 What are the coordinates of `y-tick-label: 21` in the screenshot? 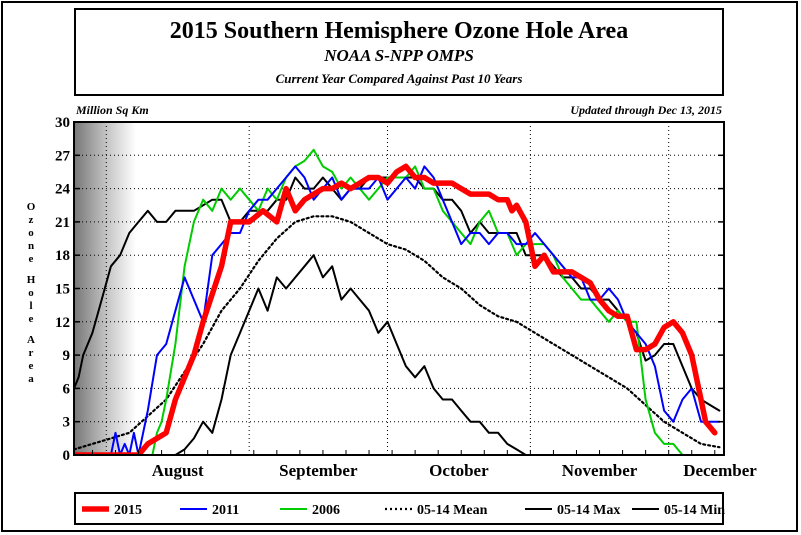 It's located at (62, 223).